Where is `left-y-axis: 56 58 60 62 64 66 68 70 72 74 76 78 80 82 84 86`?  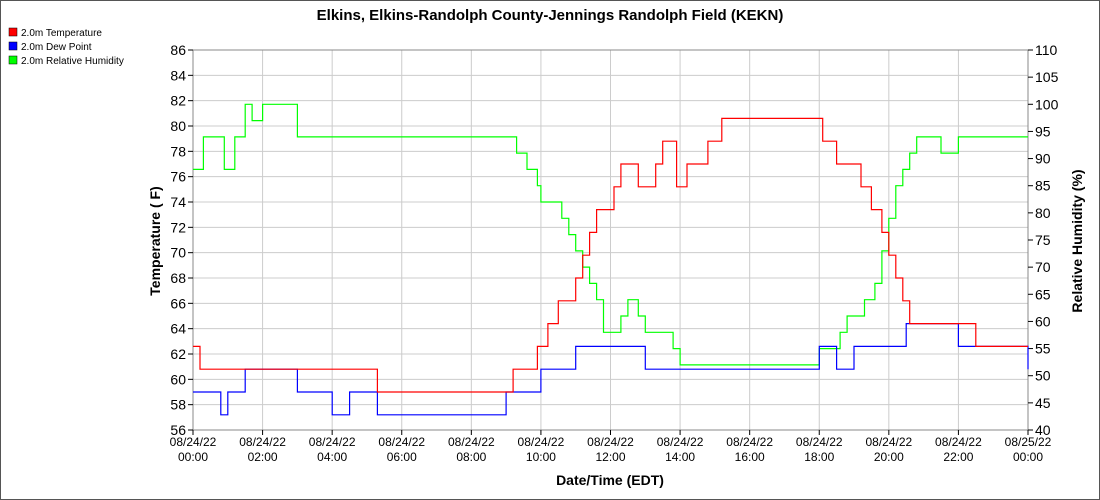
left-y-axis: 56 58 60 62 64 66 68 70 72 74 76 78 80 82 84 86 is located at coordinates (181, 240).